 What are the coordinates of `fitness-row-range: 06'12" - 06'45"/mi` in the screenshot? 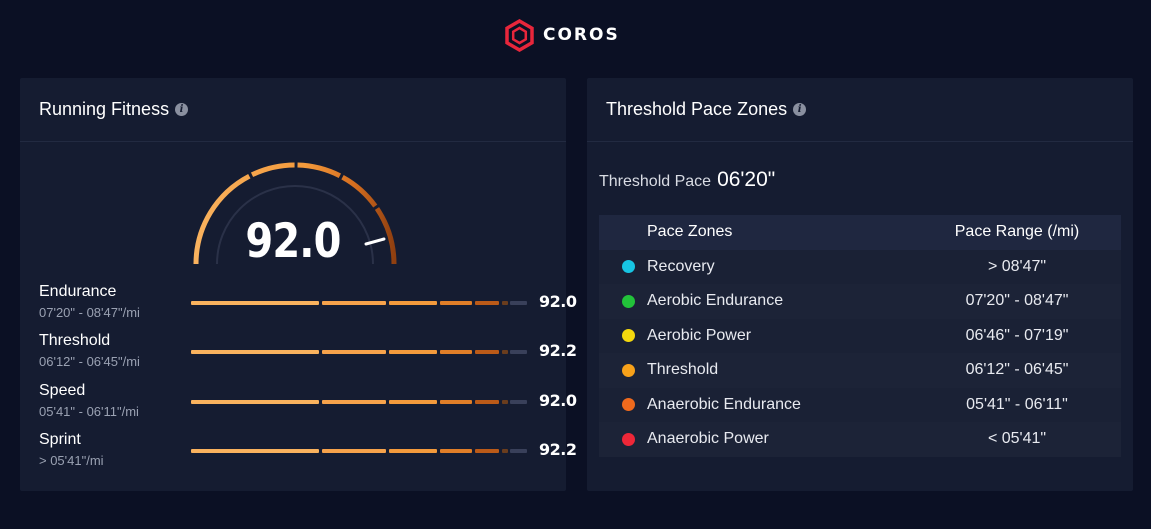 It's located at (89, 361).